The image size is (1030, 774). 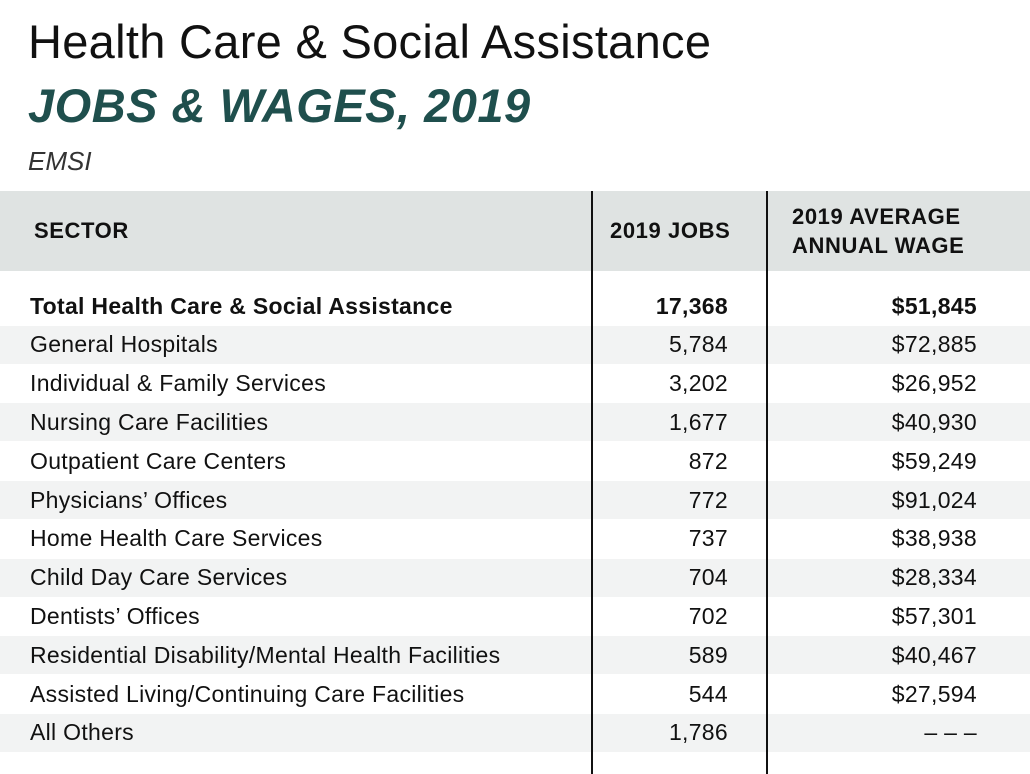 What do you see at coordinates (515, 422) in the screenshot?
I see `table-row: Nursing Care Facilities 1,677 $40,930` at bounding box center [515, 422].